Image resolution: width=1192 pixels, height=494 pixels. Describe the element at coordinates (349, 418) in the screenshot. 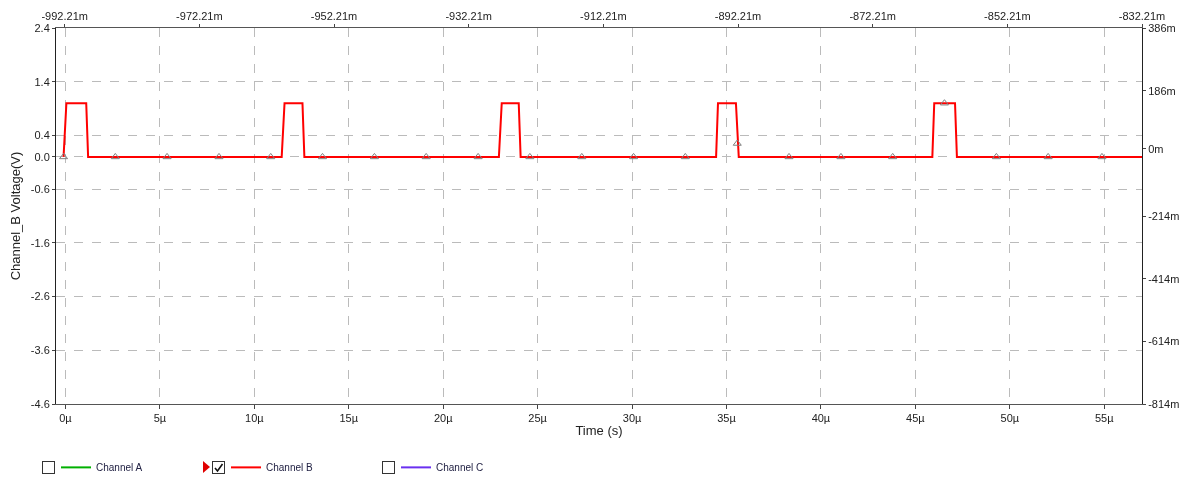

I see `x-tick-label: 15µ` at that location.